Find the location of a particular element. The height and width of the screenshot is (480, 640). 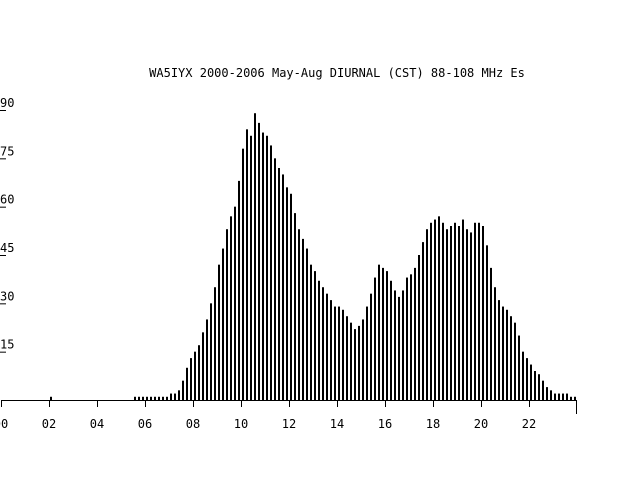

y-tick-label: 90 is located at coordinates (7, 103).